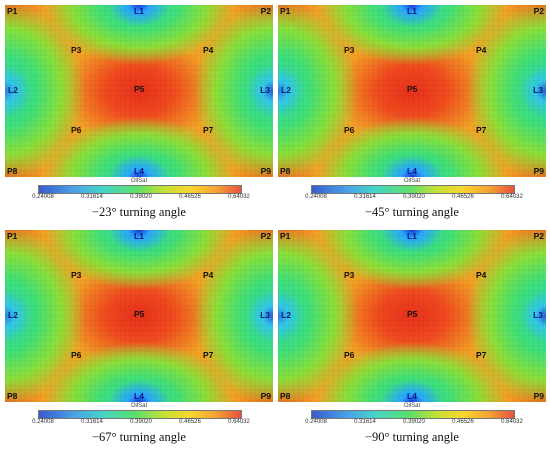 The width and height of the screenshot is (550, 450). Describe the element at coordinates (412, 212) in the screenshot. I see `panel-caption: −45° turning angle` at that location.